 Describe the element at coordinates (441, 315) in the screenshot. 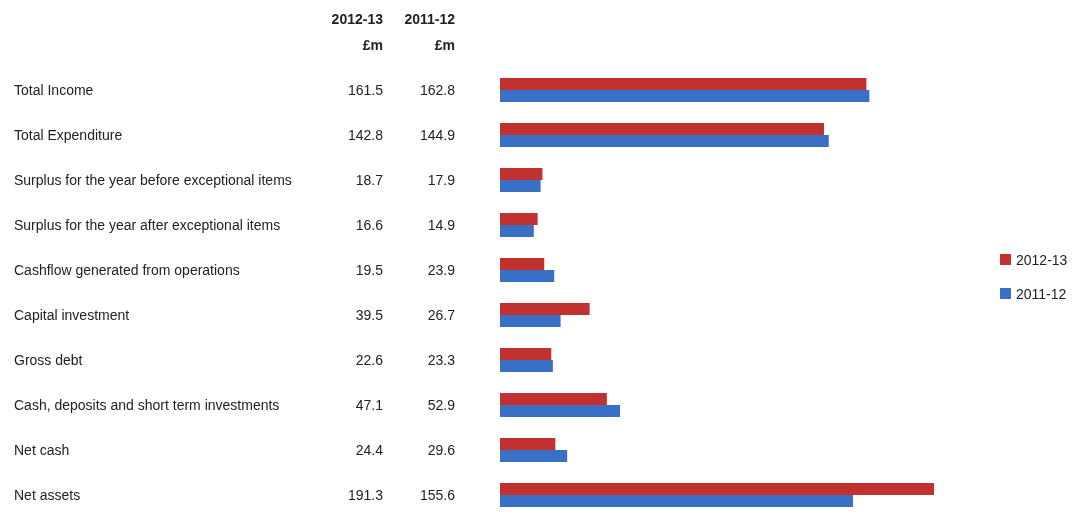

I see `data-label: 26.7` at that location.